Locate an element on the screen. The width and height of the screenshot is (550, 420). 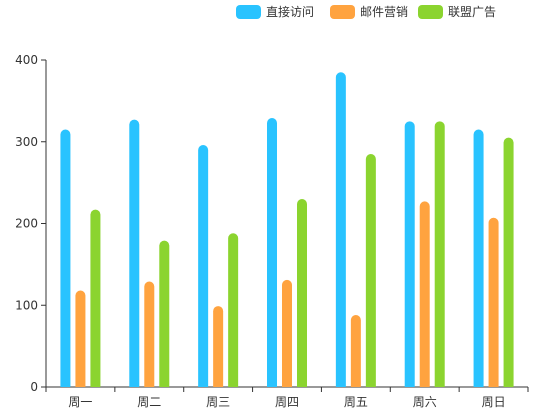
x-tick-label: 周一 is located at coordinates (80, 402).